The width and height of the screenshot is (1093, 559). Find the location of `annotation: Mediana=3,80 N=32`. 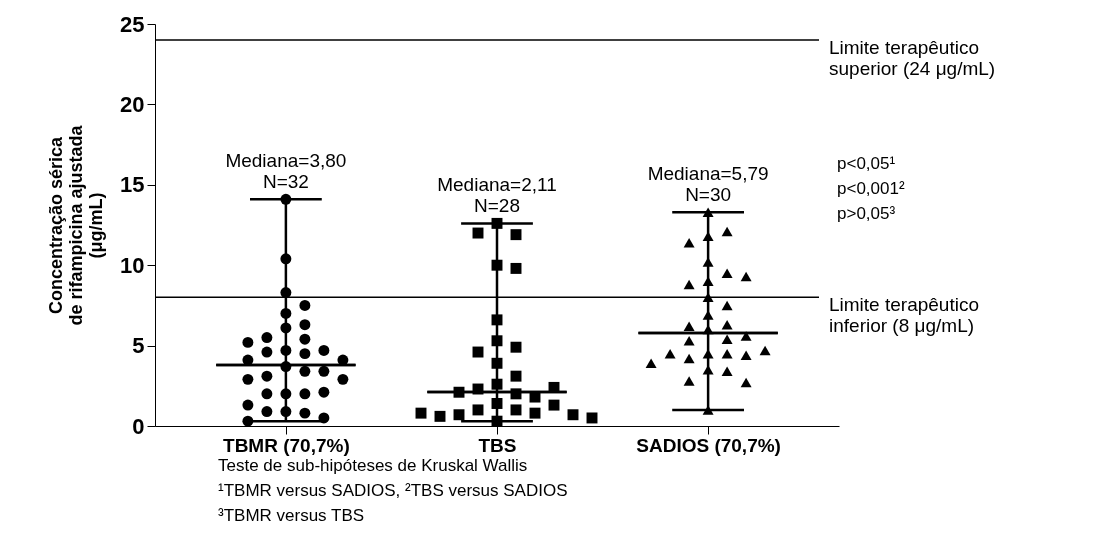

annotation: Mediana=3,80 N=32 is located at coordinates (286, 171).